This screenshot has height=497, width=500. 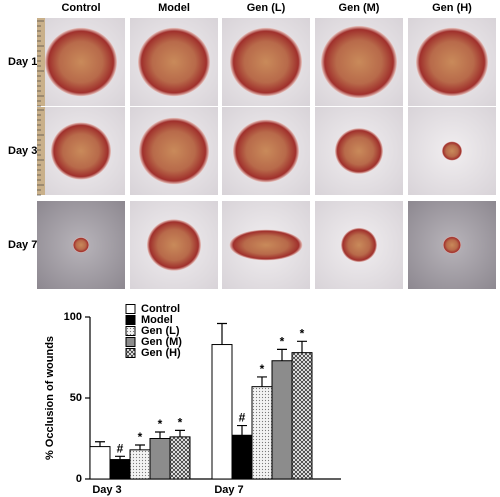 I want to click on x-tick-label: Day 3, so click(x=106, y=490).